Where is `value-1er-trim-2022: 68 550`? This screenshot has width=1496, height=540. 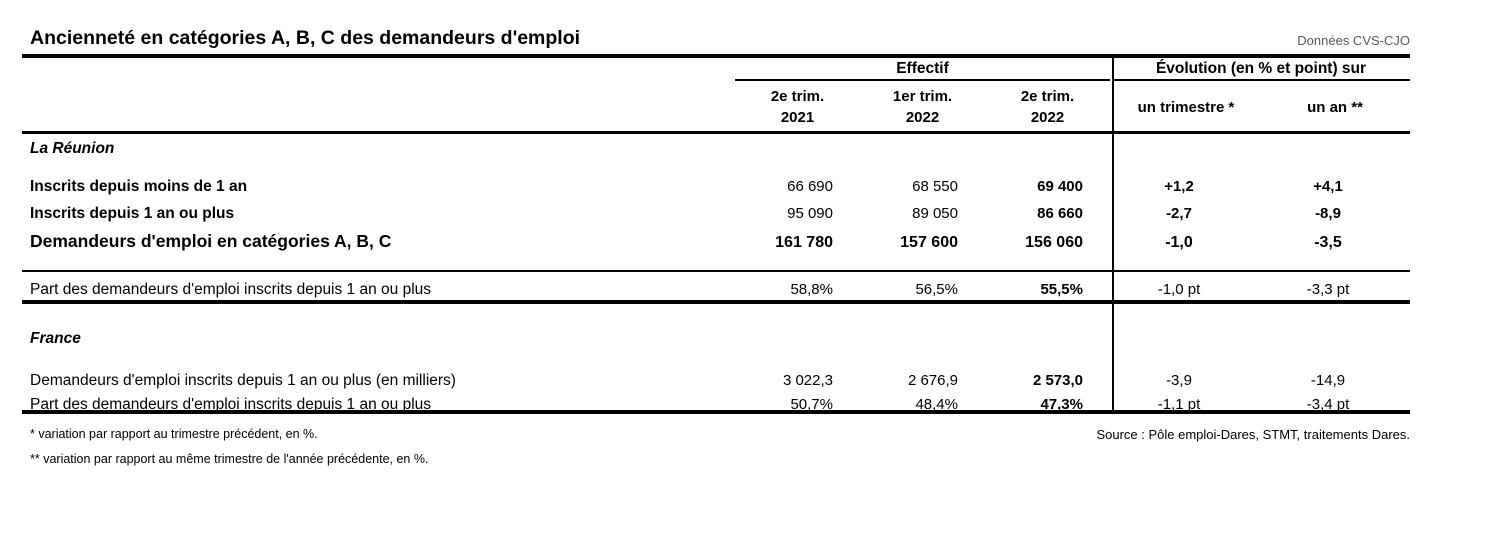
value-1er-trim-2022: 68 550 is located at coordinates (935, 186).